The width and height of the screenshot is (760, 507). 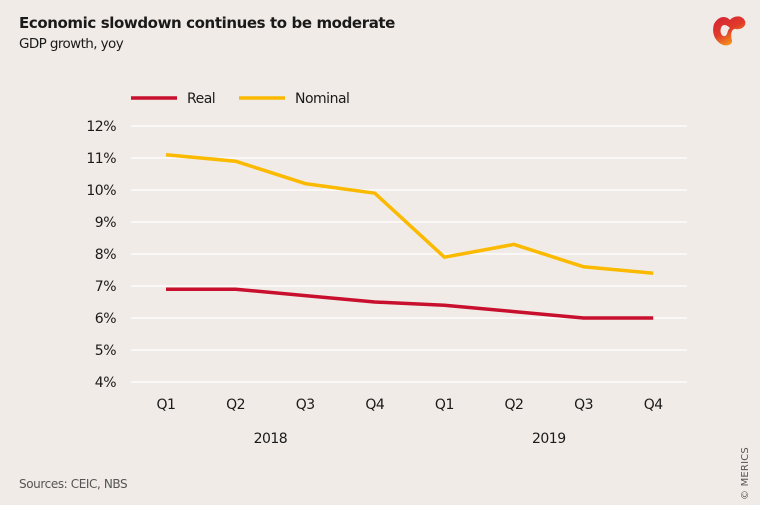 I want to click on y-tick-label: 10%, so click(x=101, y=191).